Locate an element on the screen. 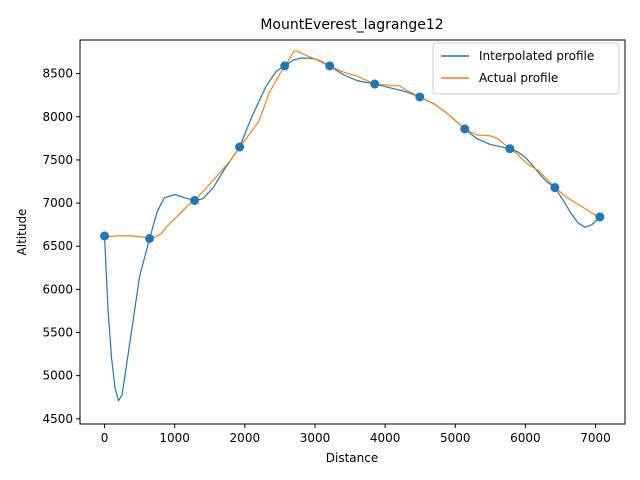  y-tick-label: 7500 is located at coordinates (57, 160).